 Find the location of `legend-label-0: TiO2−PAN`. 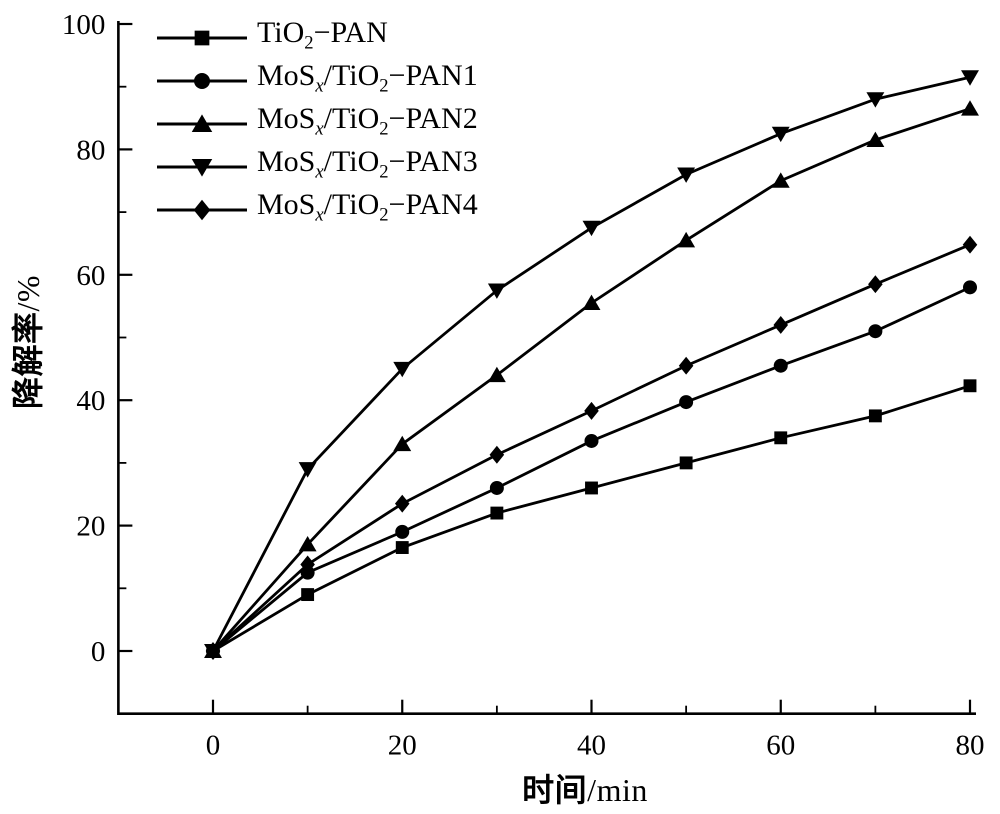

legend-label-0: TiO2−PAN is located at coordinates (322, 34).